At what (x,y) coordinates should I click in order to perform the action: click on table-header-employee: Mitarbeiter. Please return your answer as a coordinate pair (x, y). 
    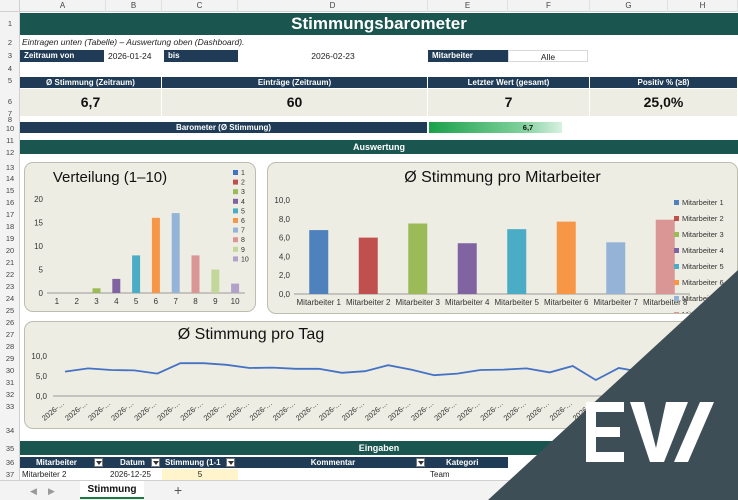
    Looking at the image, I should click on (63, 462).